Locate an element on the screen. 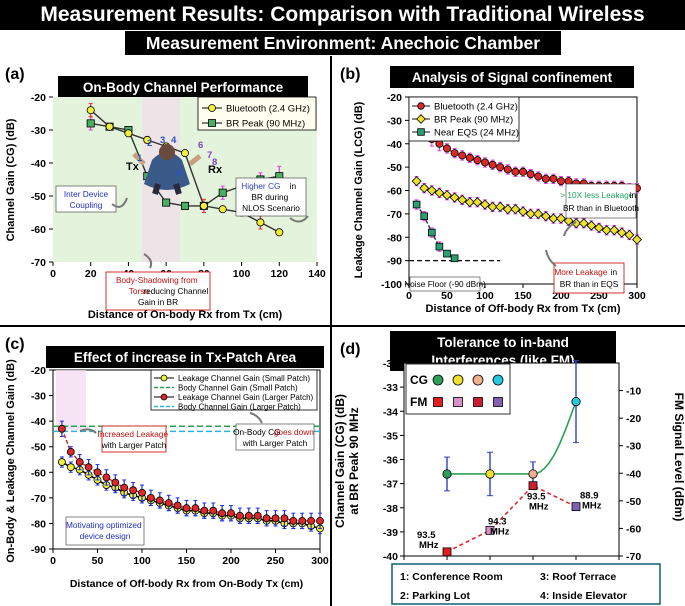 The width and height of the screenshot is (685, 606). legend-label: Body Channel Gain (Larger Patch) is located at coordinates (239, 407).